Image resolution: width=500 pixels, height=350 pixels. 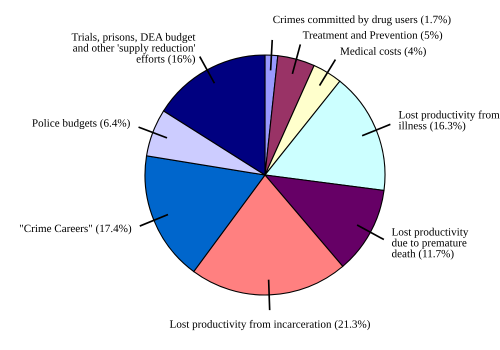 I want to click on slice-label: Trials, prisons, DEA budget and other 'supply reduction' efforts (16%), so click(x=134, y=48).